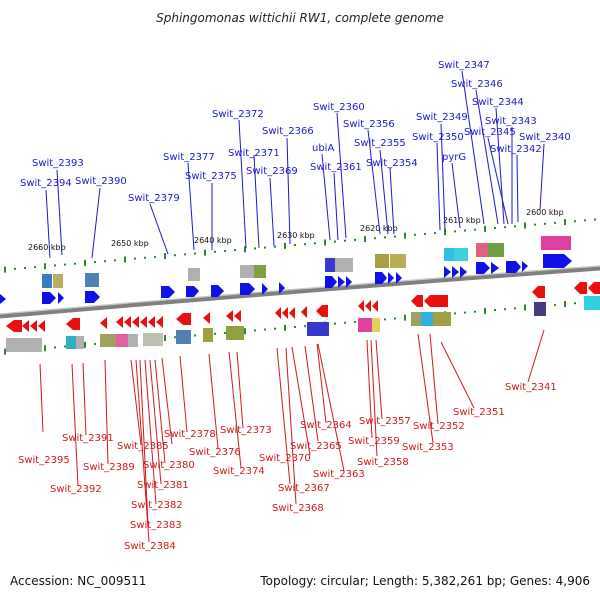 This screenshot has height=600, width=600. What do you see at coordinates (78, 581) in the screenshot?
I see `accession-text: Accession: NC_009511` at bounding box center [78, 581].